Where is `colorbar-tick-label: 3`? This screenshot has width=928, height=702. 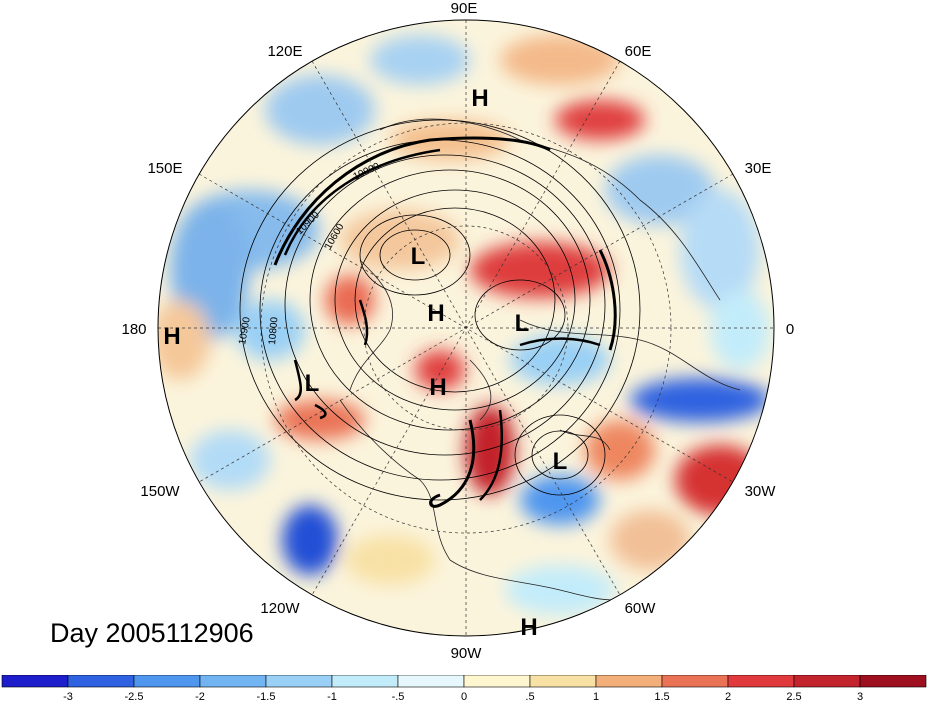
colorbar-tick-label: 3 is located at coordinates (860, 696).